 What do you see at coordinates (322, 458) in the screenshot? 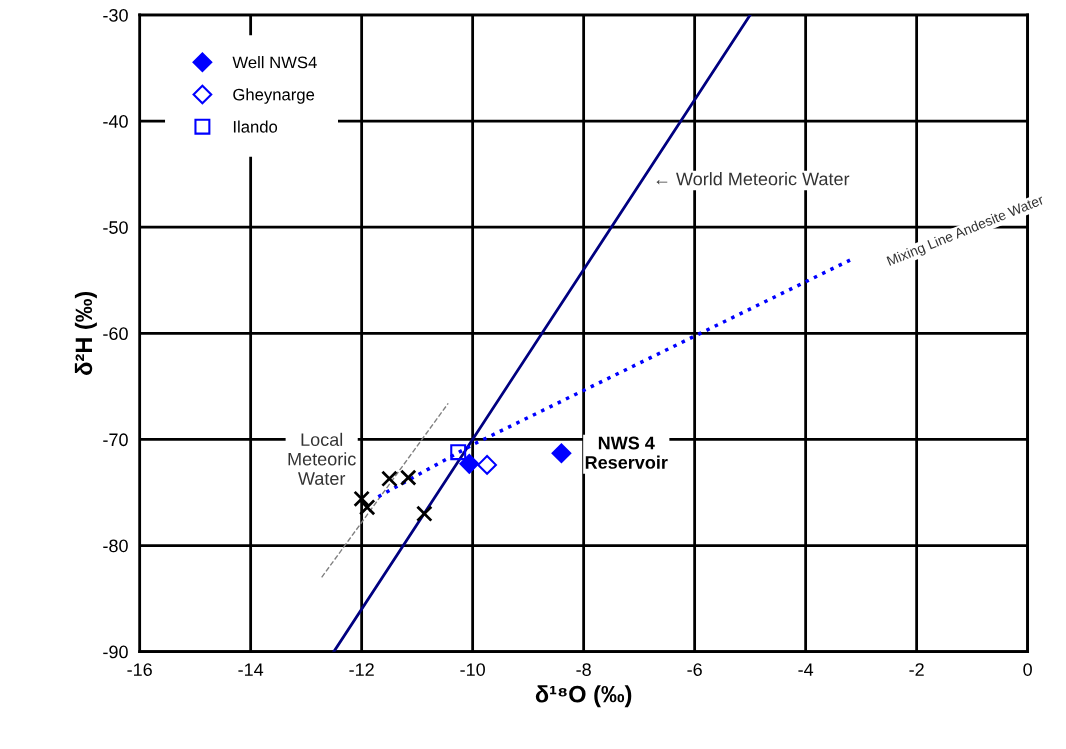
I see `annotation: Local Meteoric Water` at bounding box center [322, 458].